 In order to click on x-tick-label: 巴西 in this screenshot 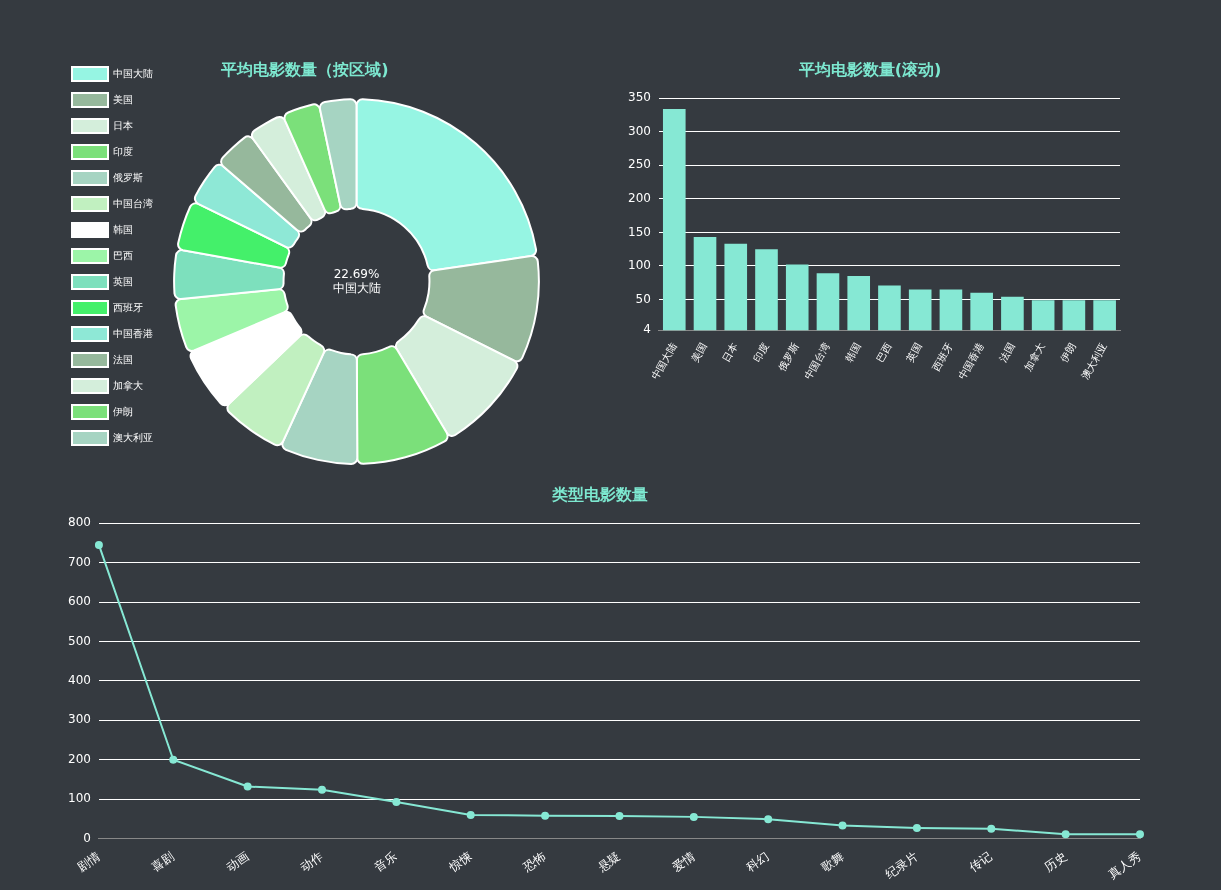, I will do `click(883, 352)`.